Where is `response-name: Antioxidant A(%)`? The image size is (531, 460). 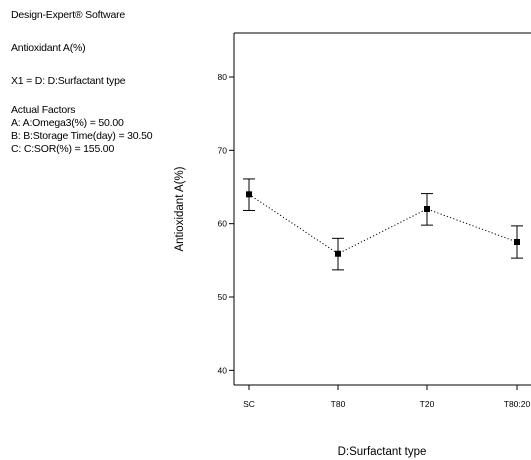
response-name: Antioxidant A(%) is located at coordinates (48, 48).